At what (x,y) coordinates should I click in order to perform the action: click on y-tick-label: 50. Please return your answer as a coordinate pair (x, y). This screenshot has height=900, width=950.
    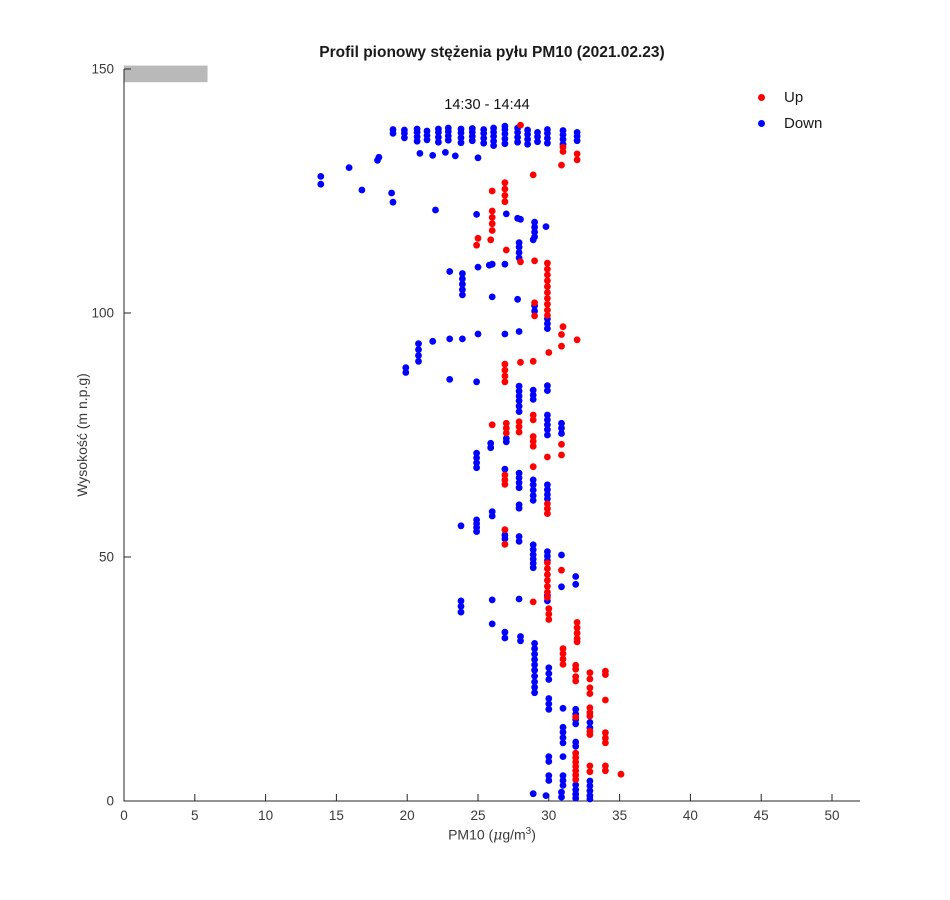
    Looking at the image, I should click on (106, 557).